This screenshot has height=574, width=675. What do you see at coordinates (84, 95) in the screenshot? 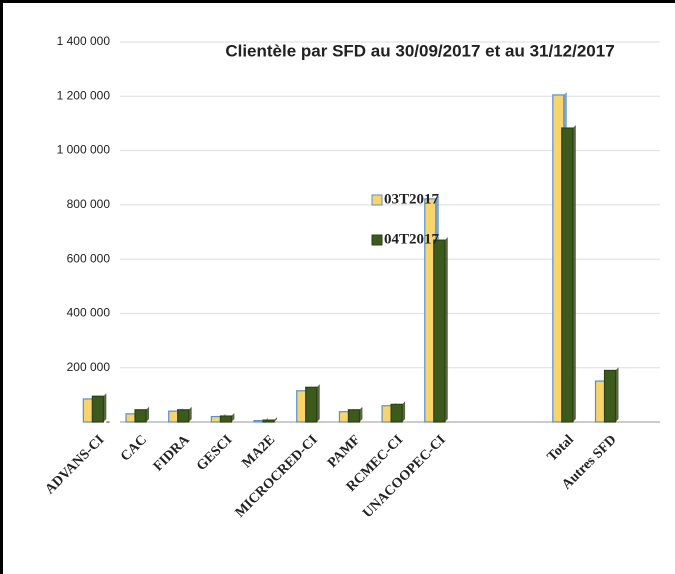
I see `y-tick-label: 1 200 000` at bounding box center [84, 95].